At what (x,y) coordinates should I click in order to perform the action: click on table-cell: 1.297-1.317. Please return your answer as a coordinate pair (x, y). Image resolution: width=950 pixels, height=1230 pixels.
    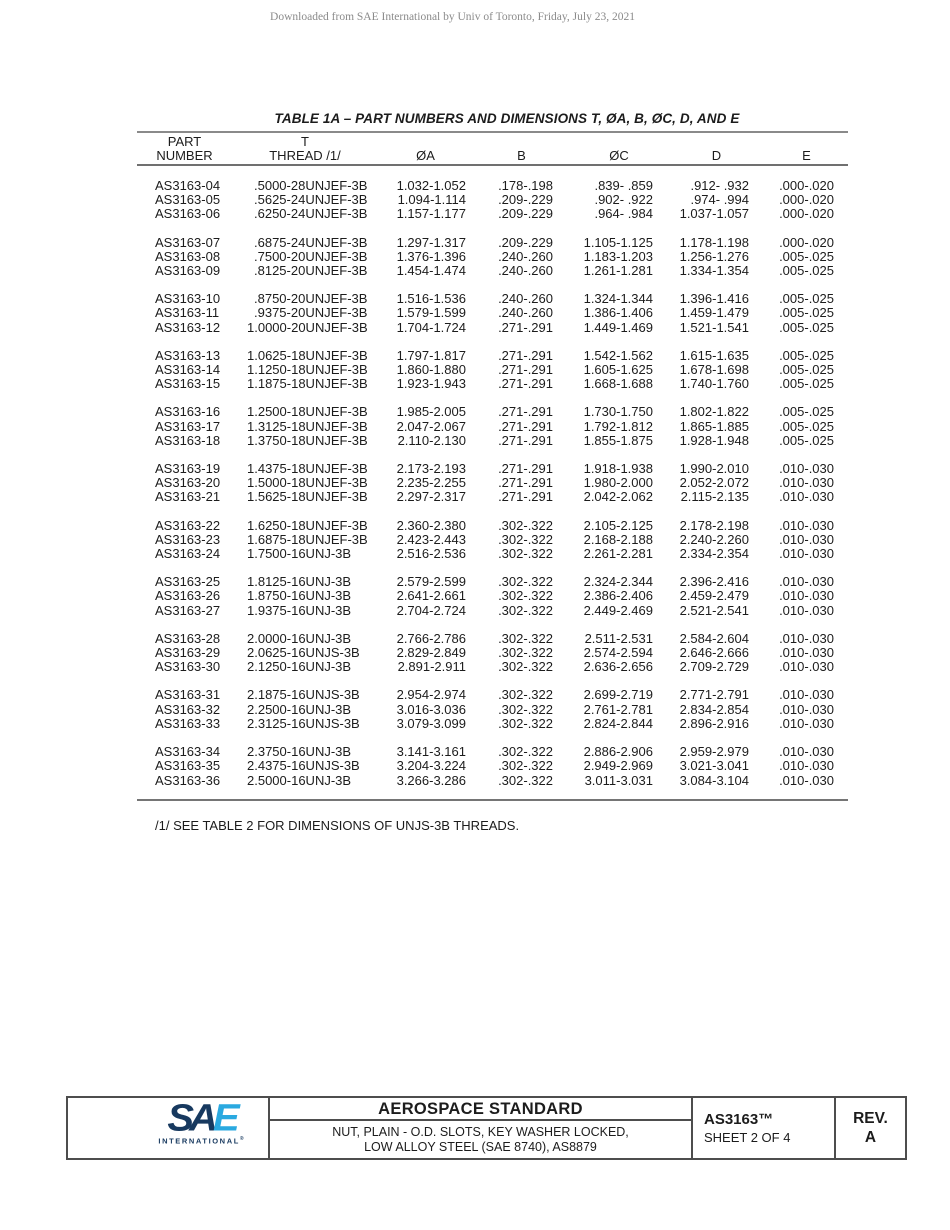
    Looking at the image, I should click on (431, 242).